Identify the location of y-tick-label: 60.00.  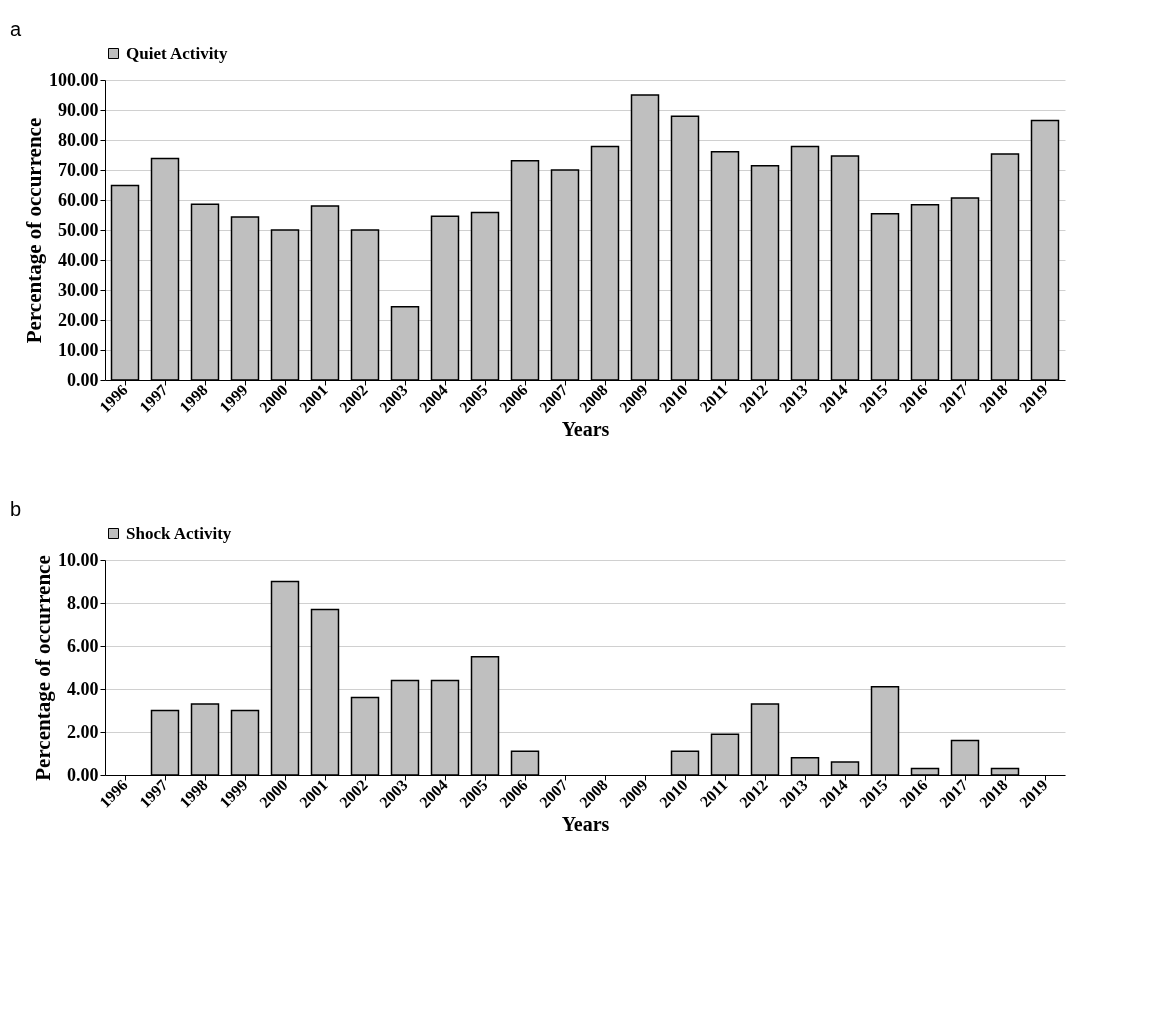
(78, 199).